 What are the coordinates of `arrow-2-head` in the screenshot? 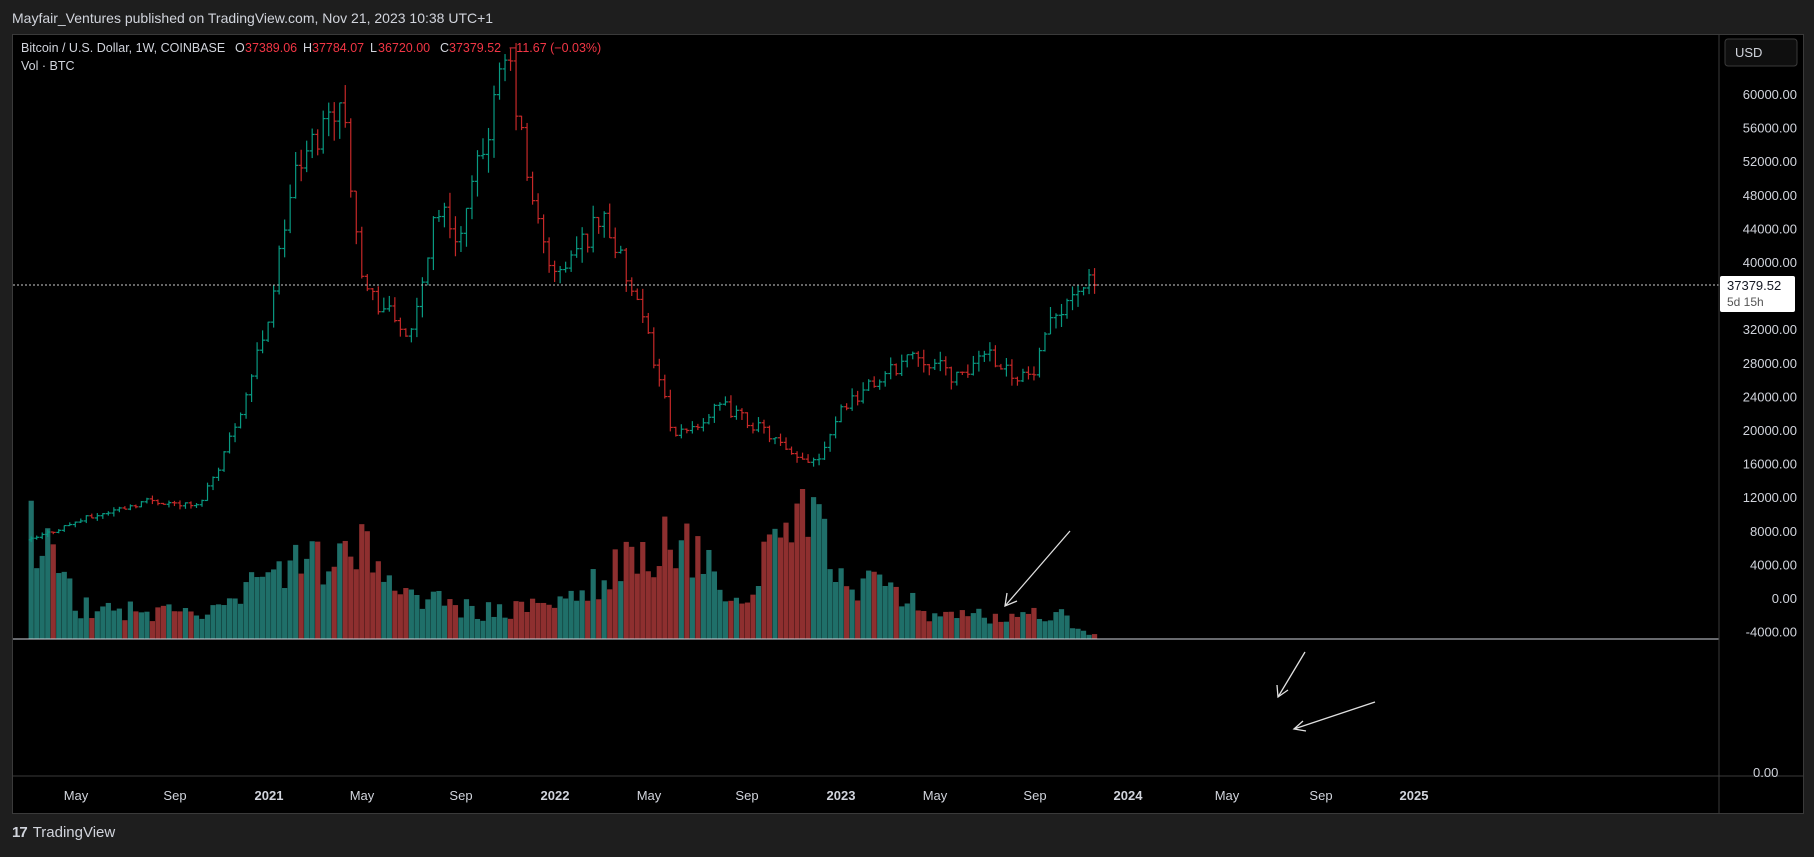 It's located at (1282, 691).